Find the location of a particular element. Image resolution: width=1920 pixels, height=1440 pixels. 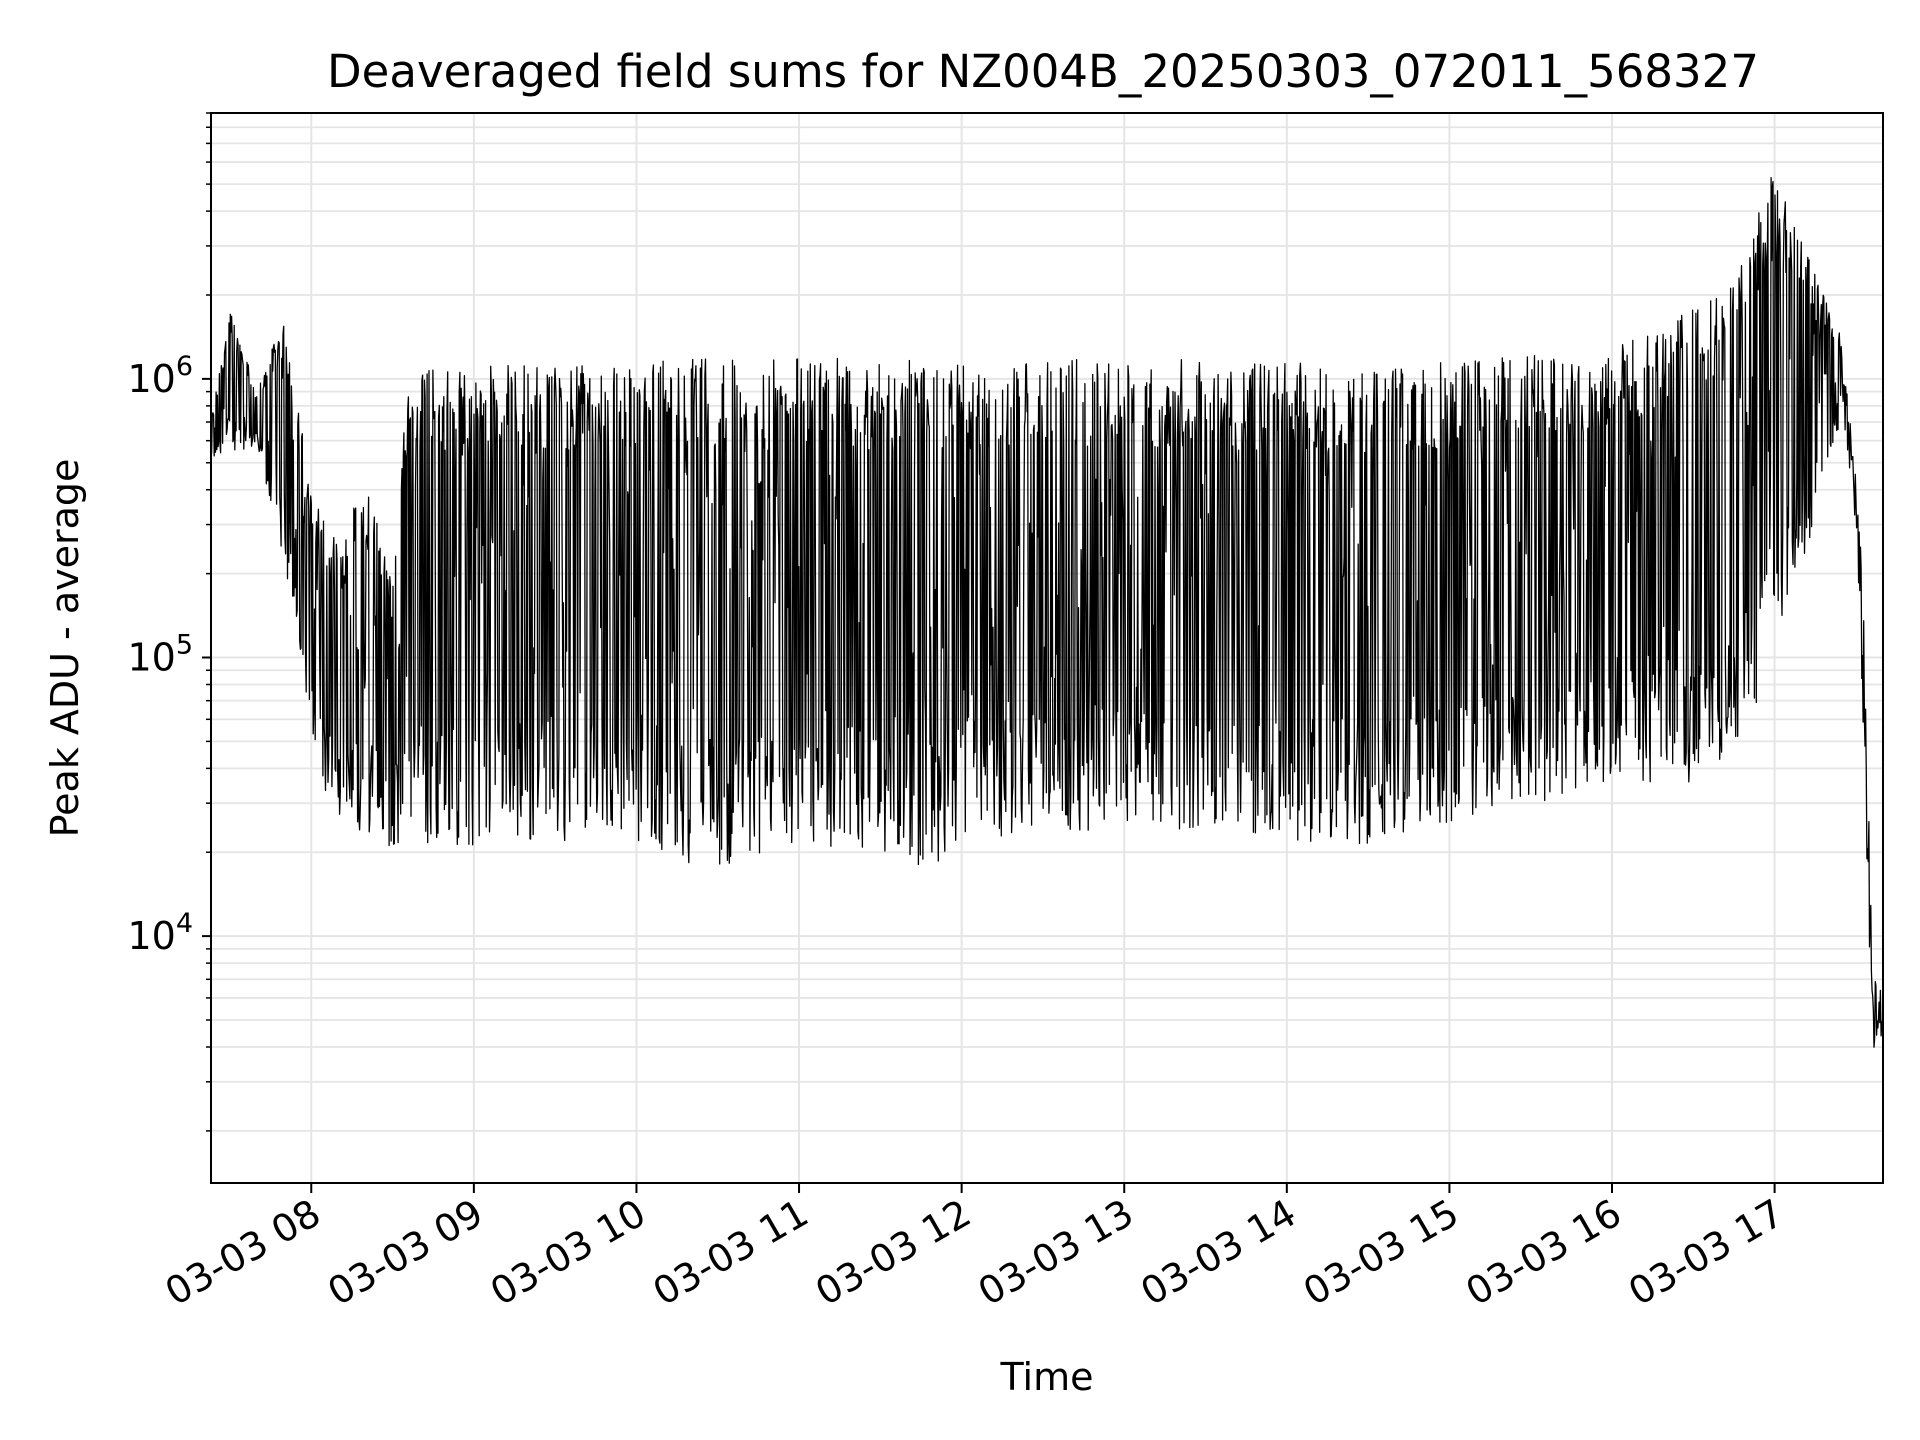

x-tick-label: 03-03 14 is located at coordinates (1218, 1253).